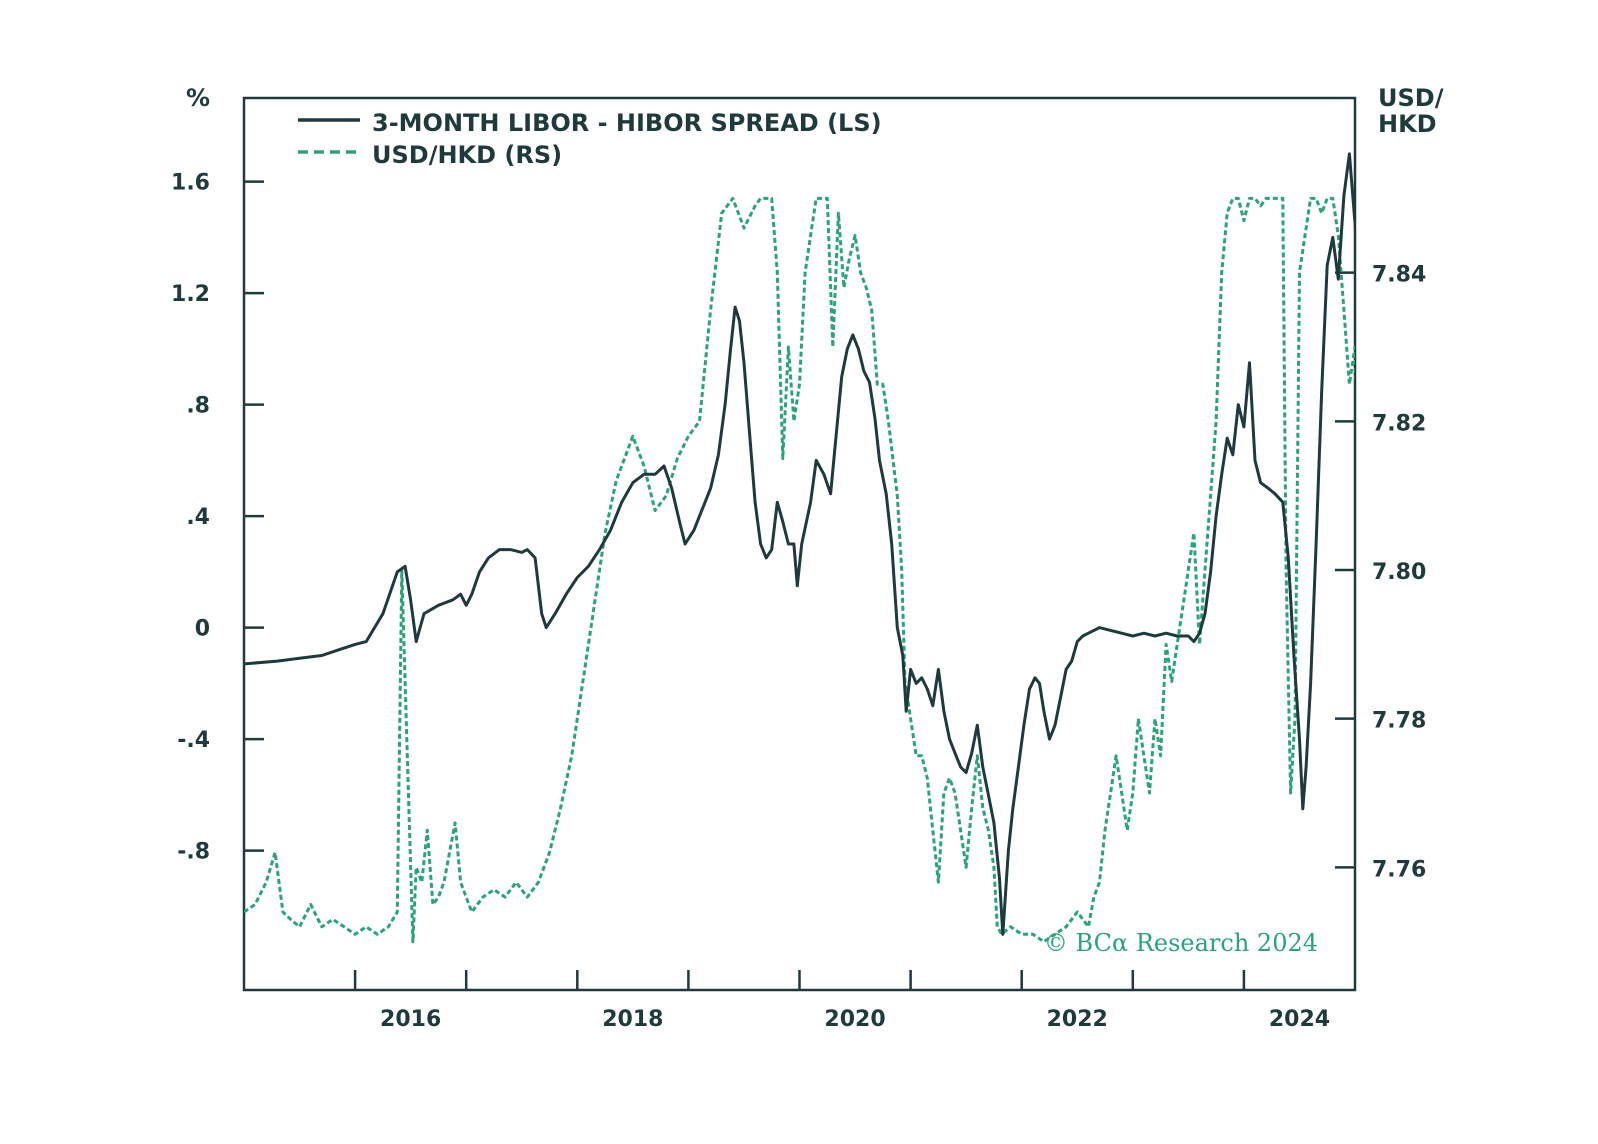 This screenshot has width=1598, height=1144. I want to click on left-axis-unit: %, so click(198, 98).